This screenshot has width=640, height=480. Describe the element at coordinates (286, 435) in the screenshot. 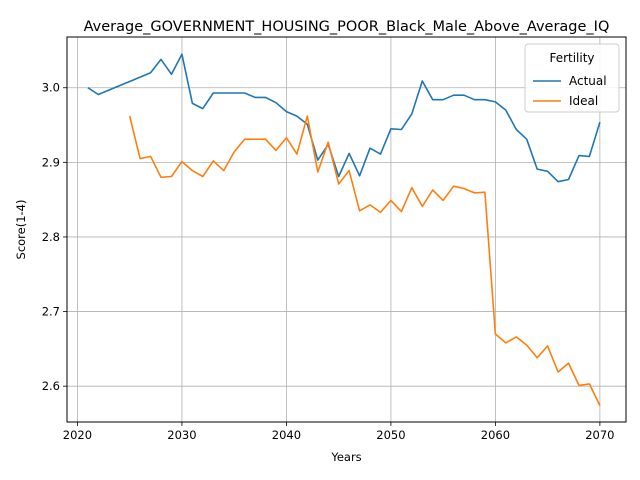

I see `x-tick-label: 2040` at that location.